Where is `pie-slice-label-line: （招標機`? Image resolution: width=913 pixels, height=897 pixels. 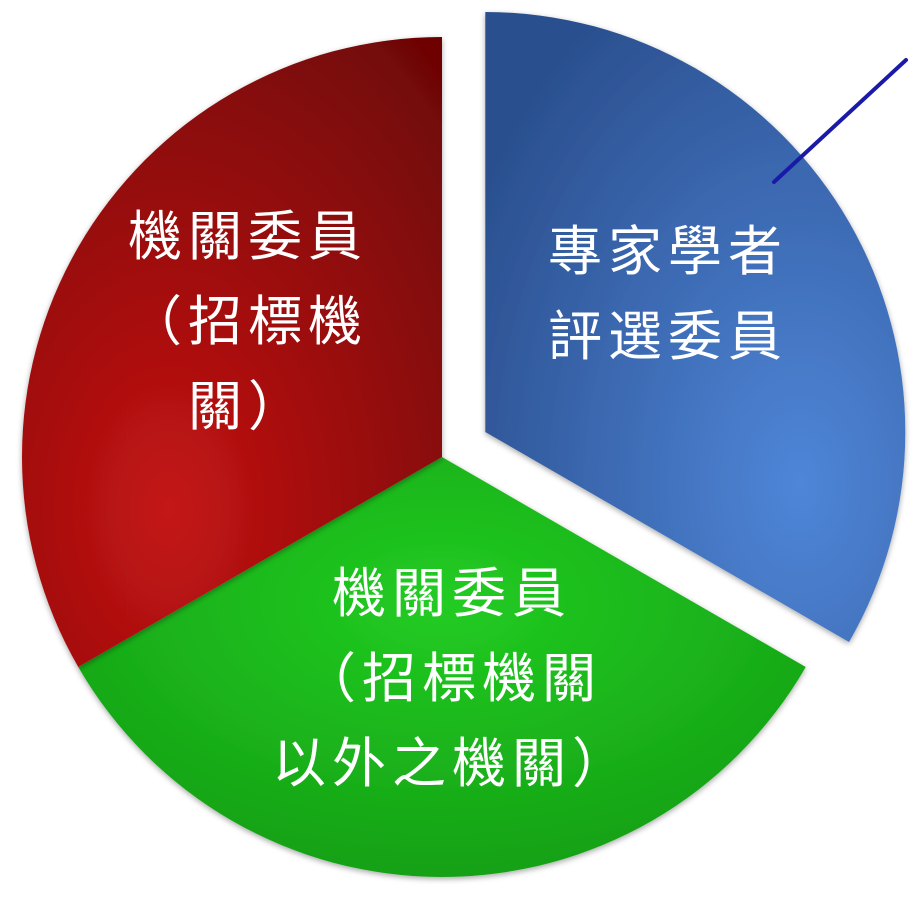 pie-slice-label-line: （招標機 is located at coordinates (248, 321).